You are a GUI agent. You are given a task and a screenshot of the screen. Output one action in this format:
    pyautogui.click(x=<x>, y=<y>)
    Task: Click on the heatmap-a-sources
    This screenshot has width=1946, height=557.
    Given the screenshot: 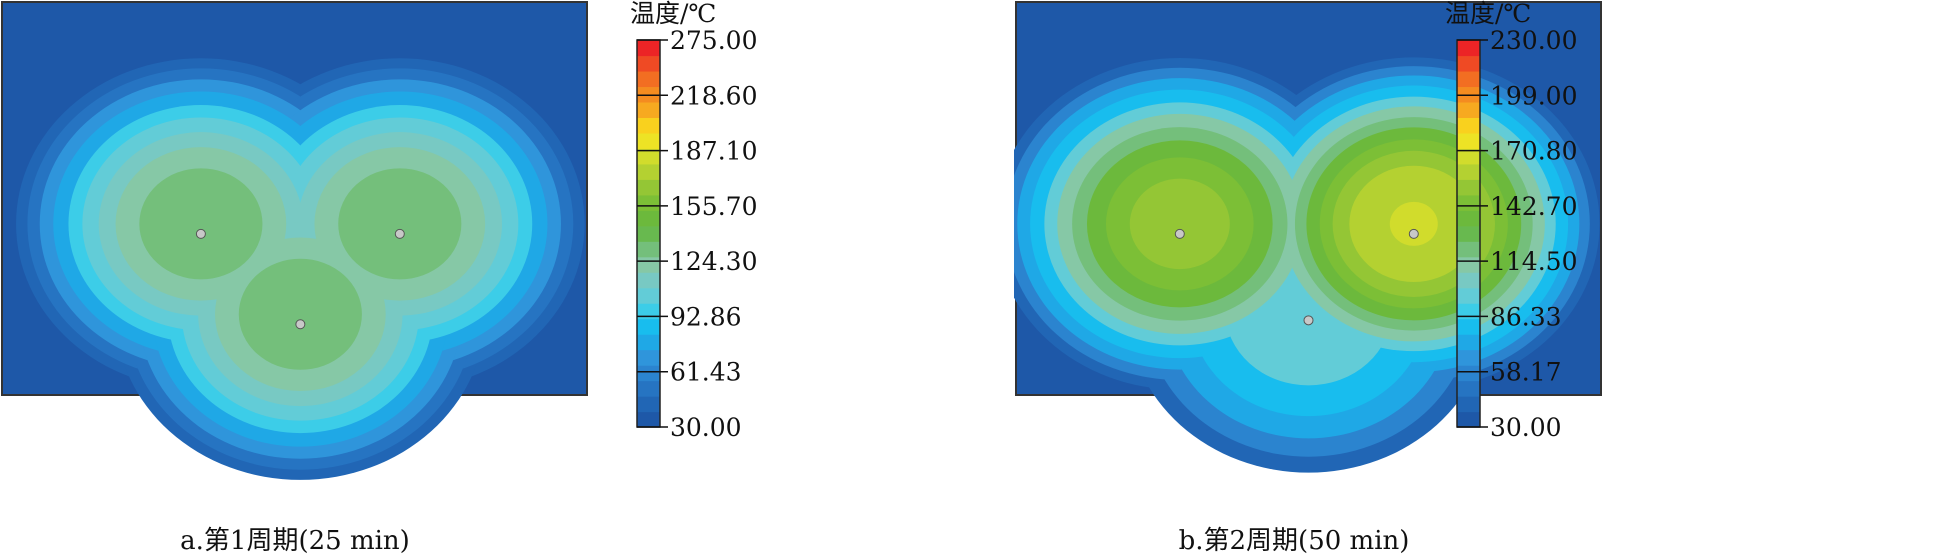 What is the action you would take?
    pyautogui.click(x=300, y=279)
    